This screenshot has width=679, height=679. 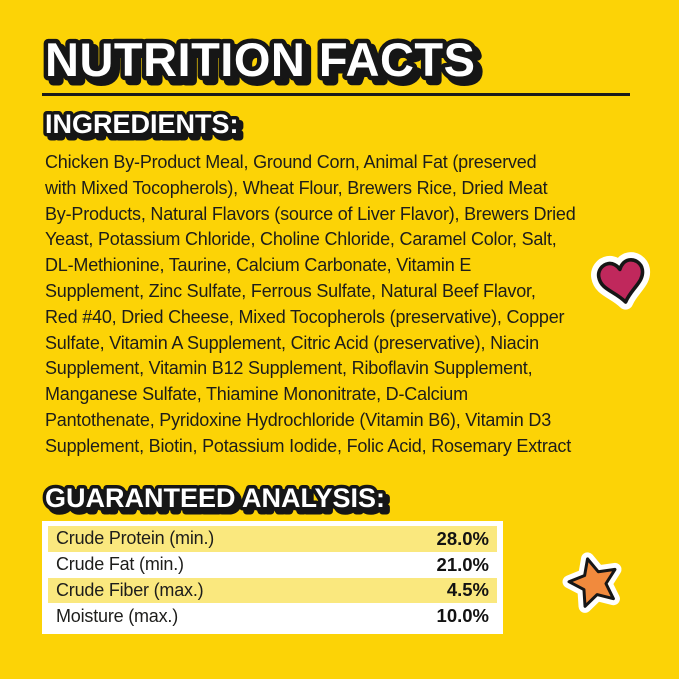 What do you see at coordinates (130, 589) in the screenshot?
I see `analysis-label: Crude Fiber (max.)` at bounding box center [130, 589].